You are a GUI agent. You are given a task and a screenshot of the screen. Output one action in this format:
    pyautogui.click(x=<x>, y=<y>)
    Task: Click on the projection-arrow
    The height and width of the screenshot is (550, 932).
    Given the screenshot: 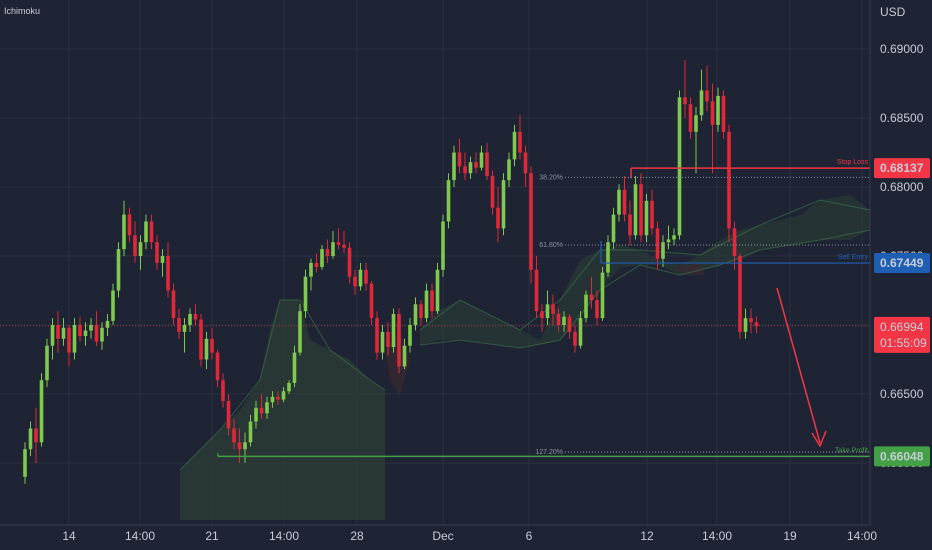 What is the action you would take?
    pyautogui.click(x=801, y=367)
    